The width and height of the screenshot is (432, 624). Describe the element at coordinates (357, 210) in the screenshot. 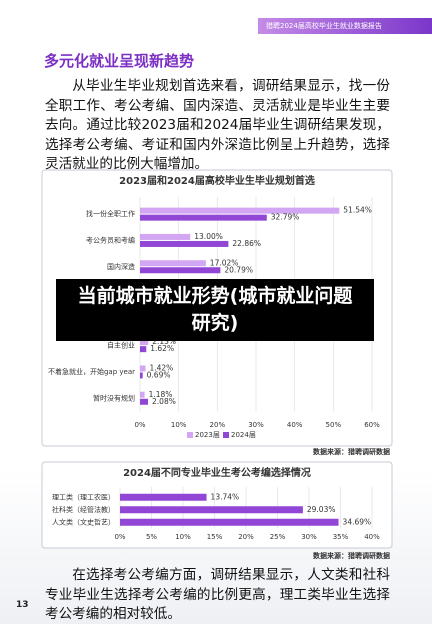

I see `value-label: 51.54%` at that location.